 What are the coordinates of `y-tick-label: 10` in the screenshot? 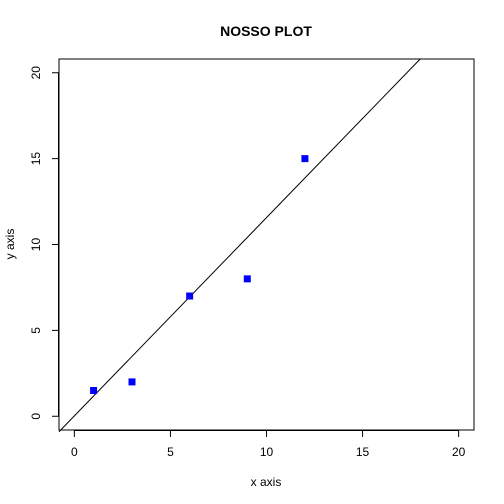 It's located at (36, 245).